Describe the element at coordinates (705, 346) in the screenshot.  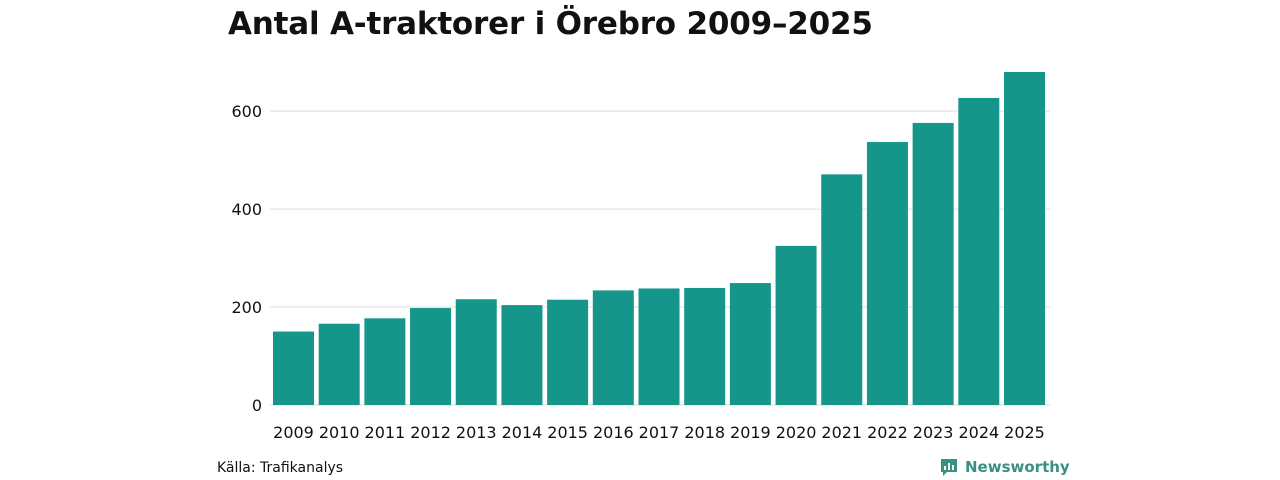
I see `bar-2018` at that location.